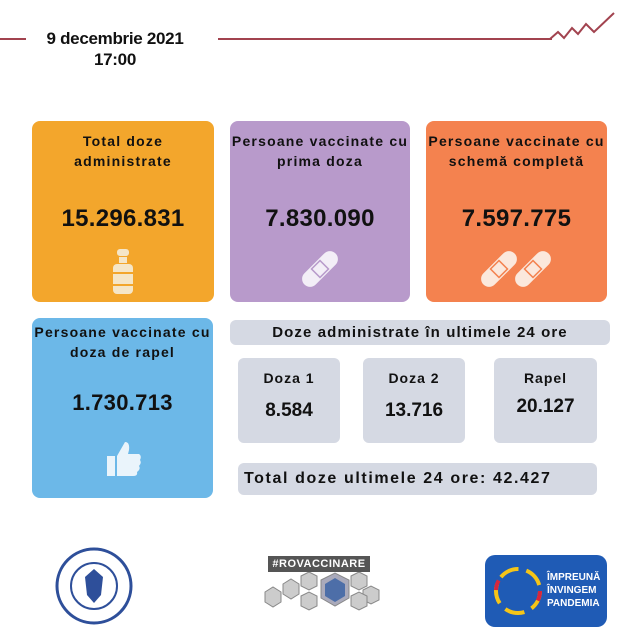 The height and width of the screenshot is (640, 640). I want to click on total-24h: Total doze ultimele 24 ore: 42.427, so click(417, 479).